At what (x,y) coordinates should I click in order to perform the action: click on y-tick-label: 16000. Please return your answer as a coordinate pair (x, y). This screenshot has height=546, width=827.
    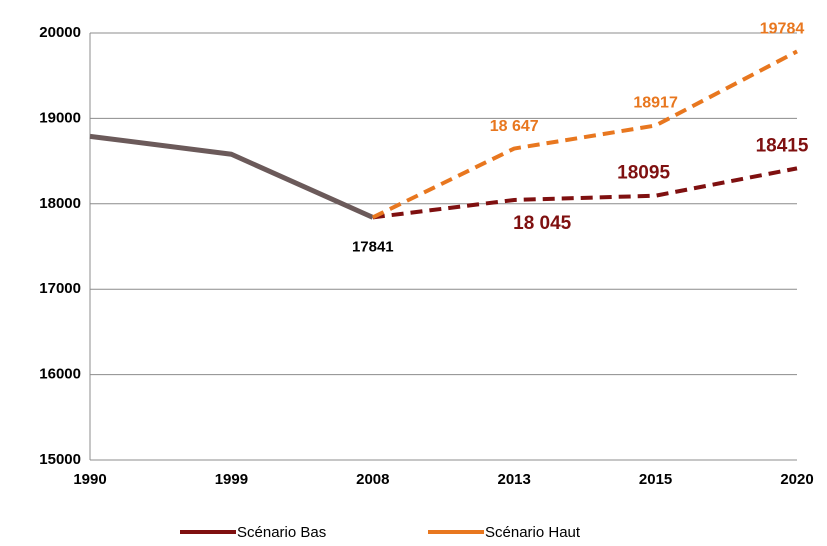
    Looking at the image, I should click on (60, 374).